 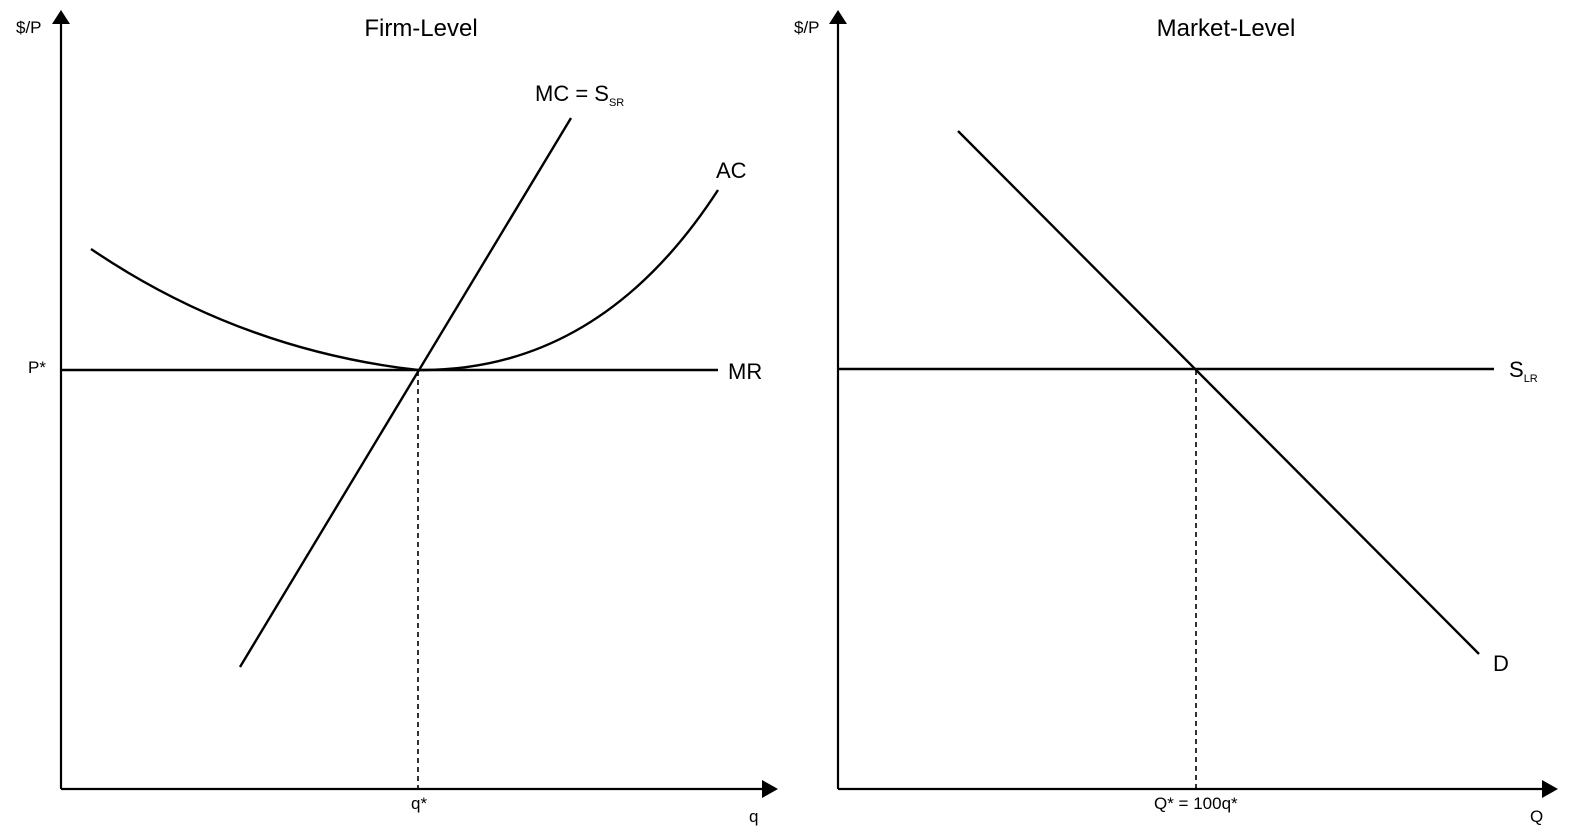 I want to click on mc-label-main: MC = S, so click(x=572, y=93).